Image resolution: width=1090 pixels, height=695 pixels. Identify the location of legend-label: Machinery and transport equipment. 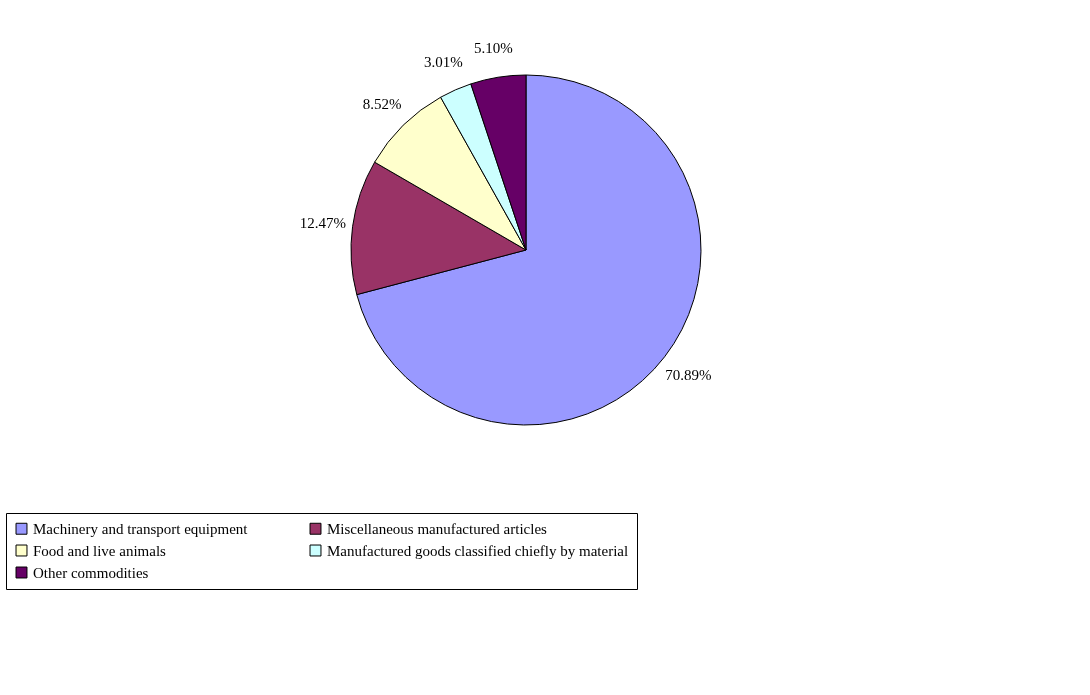
(141, 528).